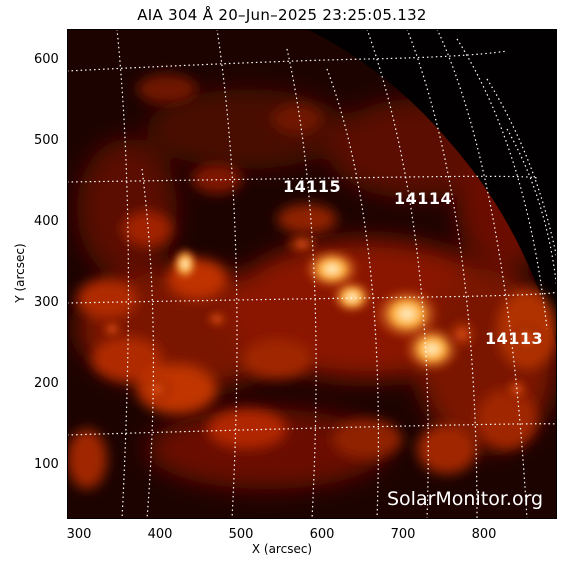 The image size is (564, 564). What do you see at coordinates (514, 338) in the screenshot?
I see `active-region-label: 14113` at bounding box center [514, 338].